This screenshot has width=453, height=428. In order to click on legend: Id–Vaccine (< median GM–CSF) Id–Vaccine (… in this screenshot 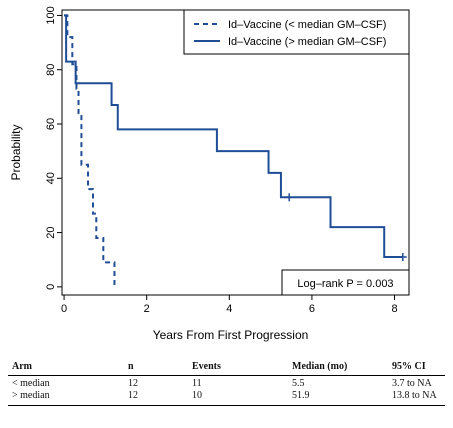, I will do `click(296, 32)`.